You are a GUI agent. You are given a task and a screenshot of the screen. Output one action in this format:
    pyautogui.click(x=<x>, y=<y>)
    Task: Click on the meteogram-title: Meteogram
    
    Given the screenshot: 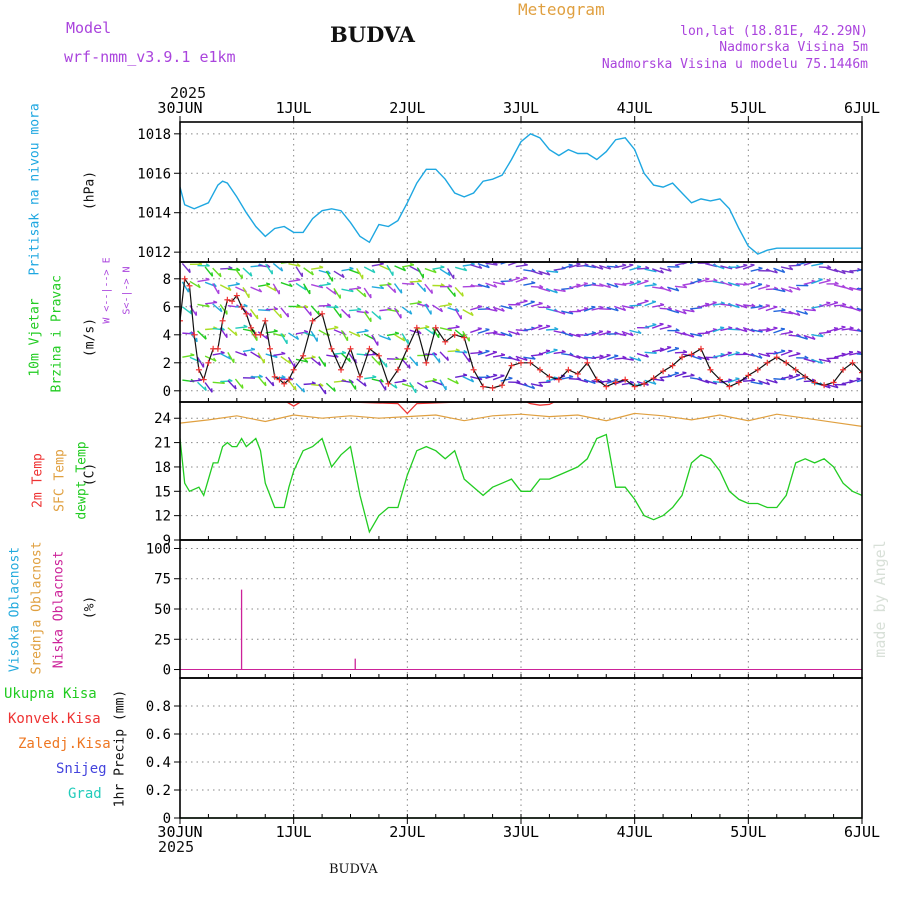 What is the action you would take?
    pyautogui.click(x=561, y=9)
    